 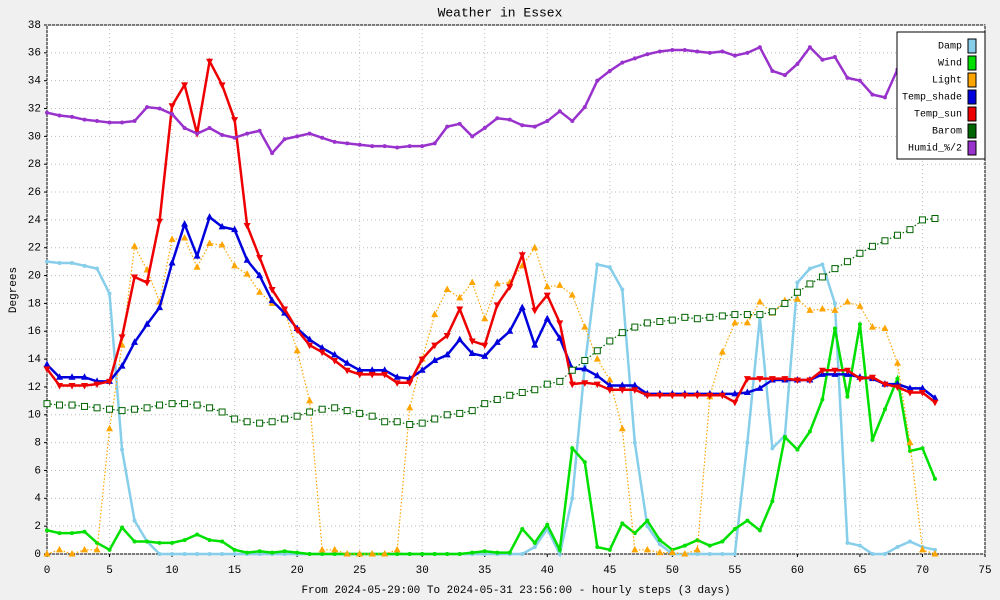 What do you see at coordinates (109, 571) in the screenshot?
I see `x-tick-label: 5` at bounding box center [109, 571].